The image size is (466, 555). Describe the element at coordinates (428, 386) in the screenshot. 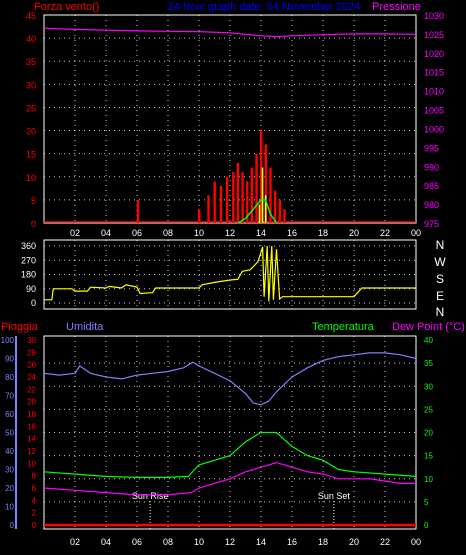

I see `temperature-axis-tick: 30` at that location.